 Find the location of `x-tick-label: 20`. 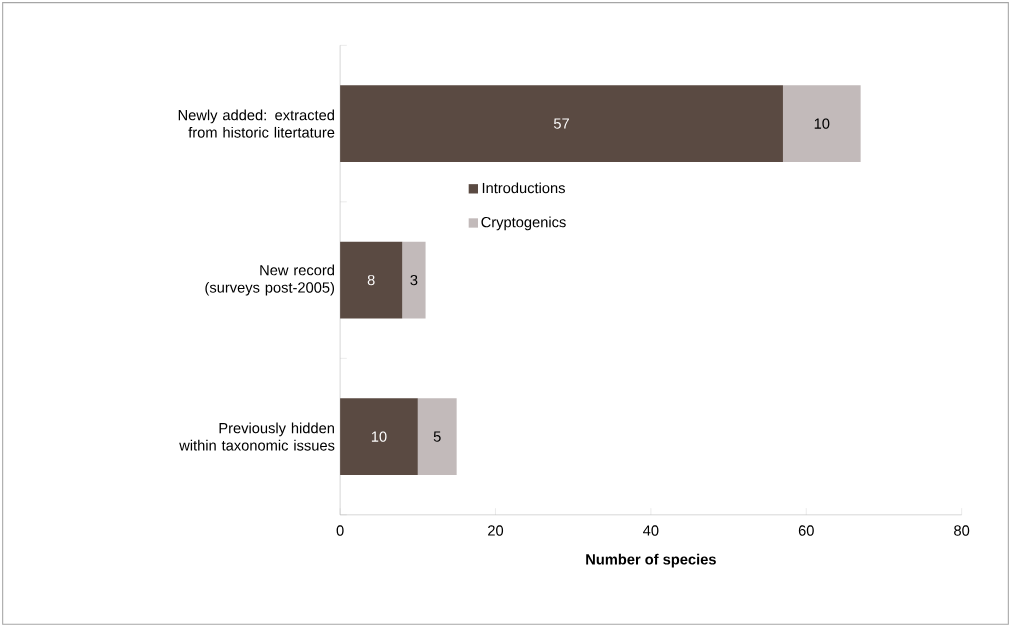

x-tick-label: 20 is located at coordinates (496, 530).